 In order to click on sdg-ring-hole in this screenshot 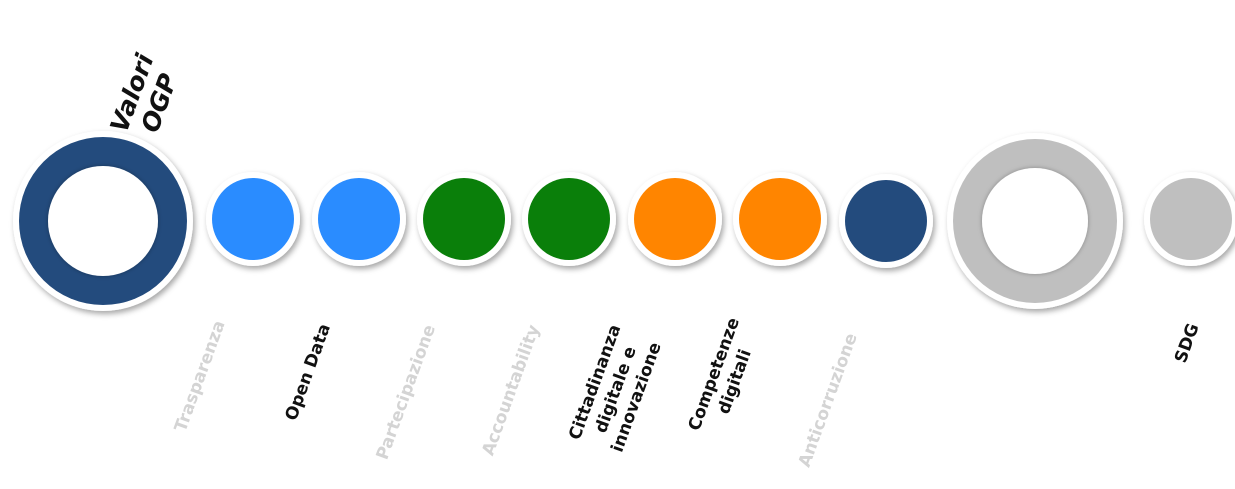, I will do `click(1035, 221)`.